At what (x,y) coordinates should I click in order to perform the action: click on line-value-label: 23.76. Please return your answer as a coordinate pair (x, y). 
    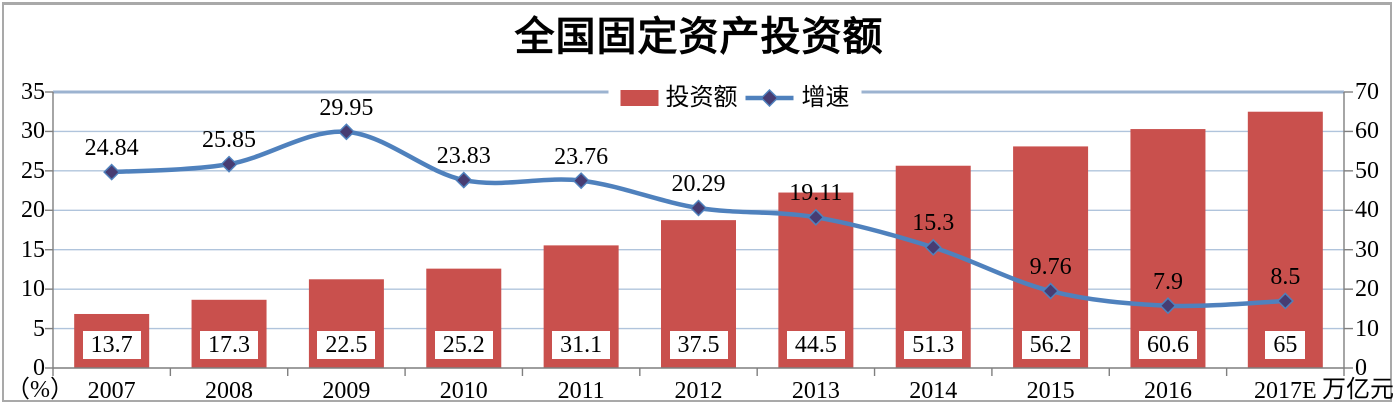
    Looking at the image, I should click on (581, 156).